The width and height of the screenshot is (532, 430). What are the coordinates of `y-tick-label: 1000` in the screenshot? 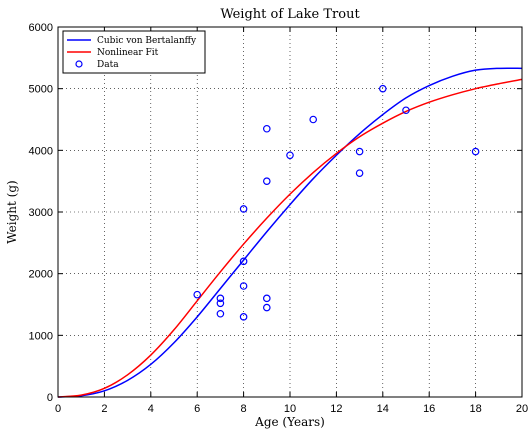 It's located at (41, 336).